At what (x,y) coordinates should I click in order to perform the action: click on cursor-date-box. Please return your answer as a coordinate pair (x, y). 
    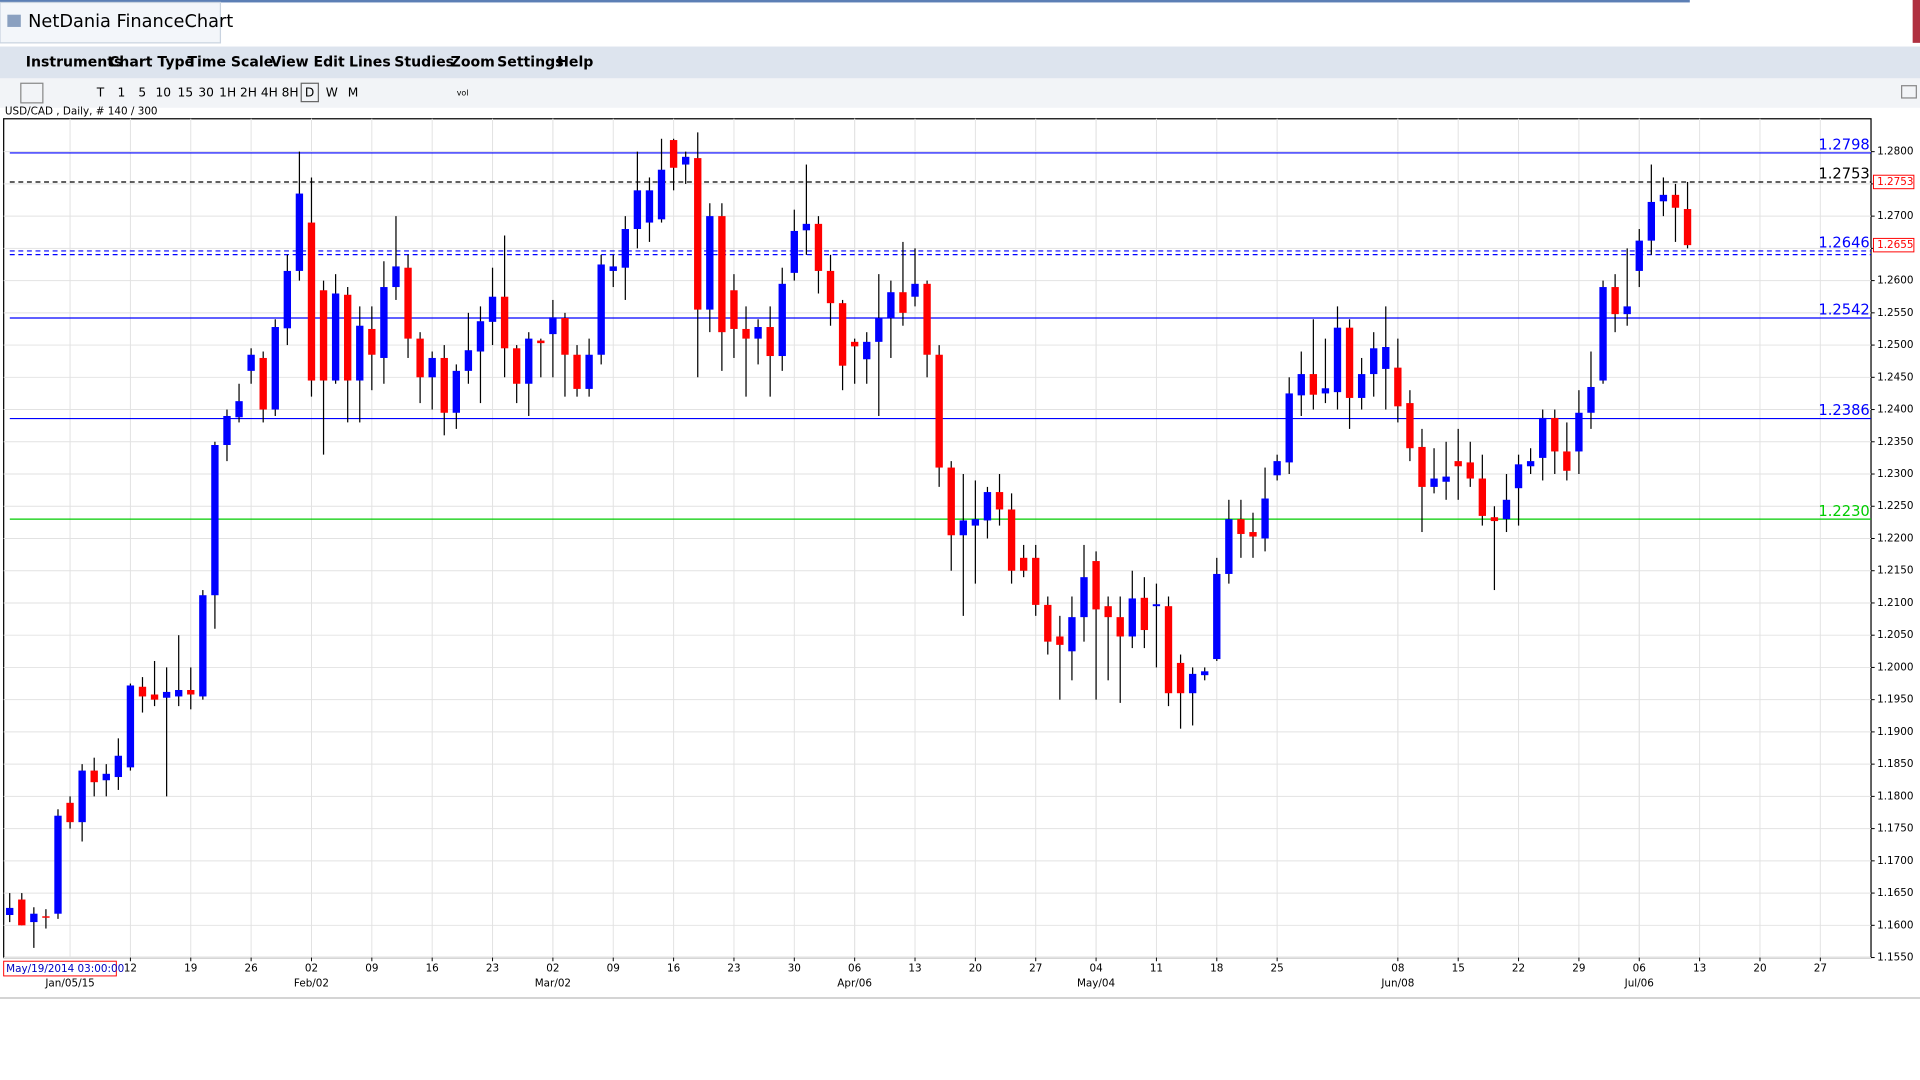
    Looking at the image, I should click on (60, 968).